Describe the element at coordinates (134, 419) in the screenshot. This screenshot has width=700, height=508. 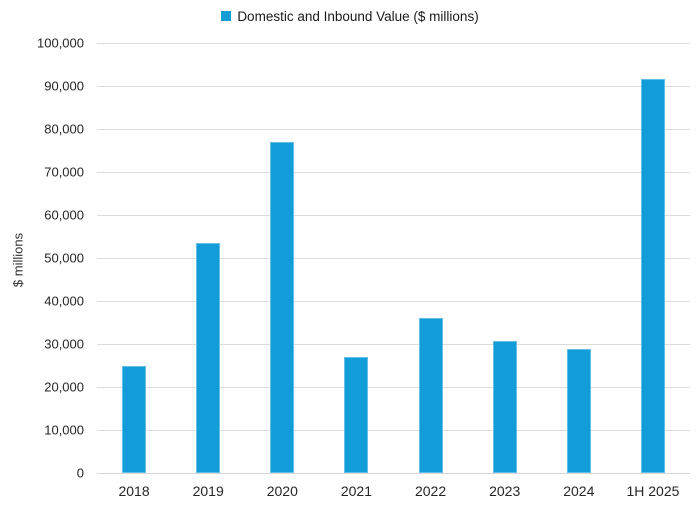
I see `bar-2018` at that location.